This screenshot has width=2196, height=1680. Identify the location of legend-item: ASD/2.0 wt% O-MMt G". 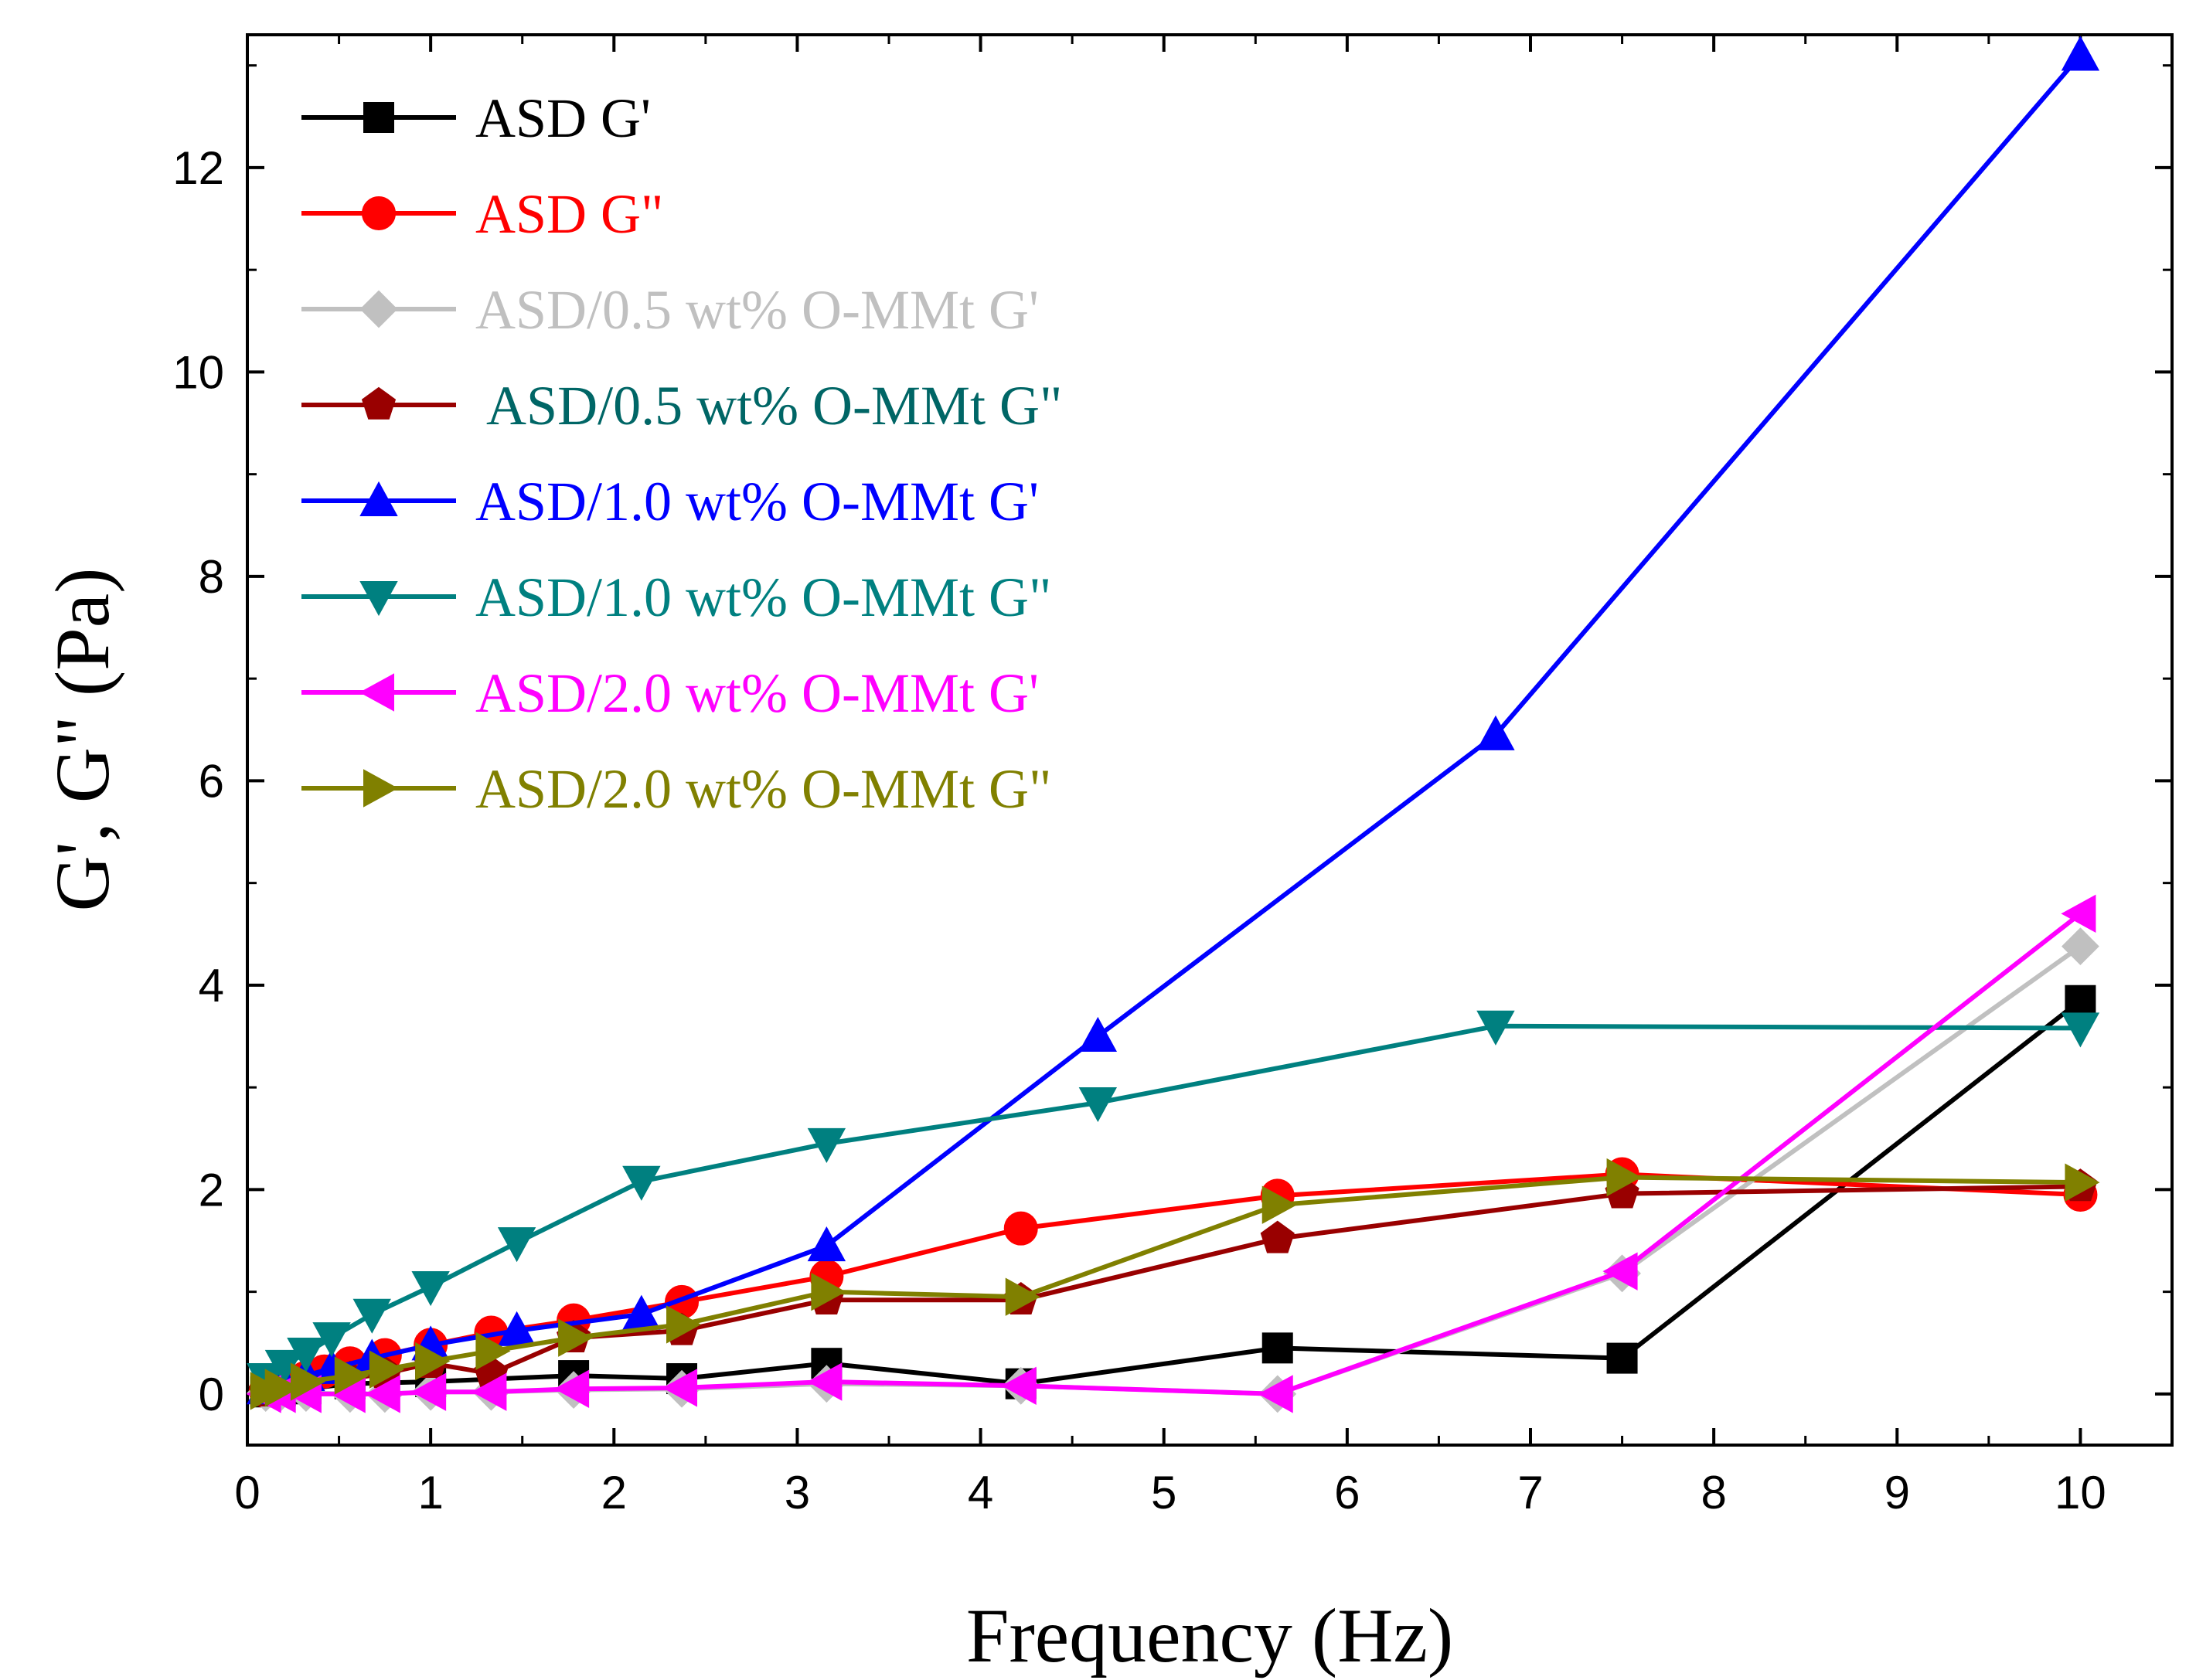
(676, 789).